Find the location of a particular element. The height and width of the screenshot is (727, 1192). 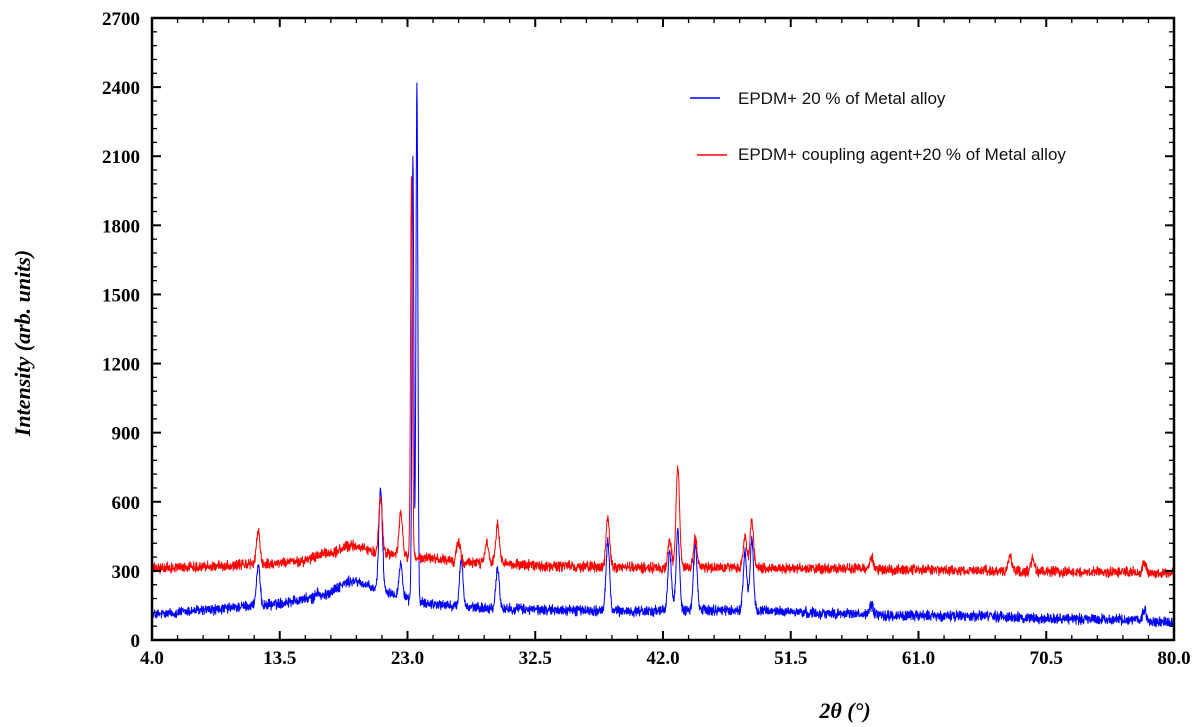

x-tick-label: 4.0 is located at coordinates (152, 658).